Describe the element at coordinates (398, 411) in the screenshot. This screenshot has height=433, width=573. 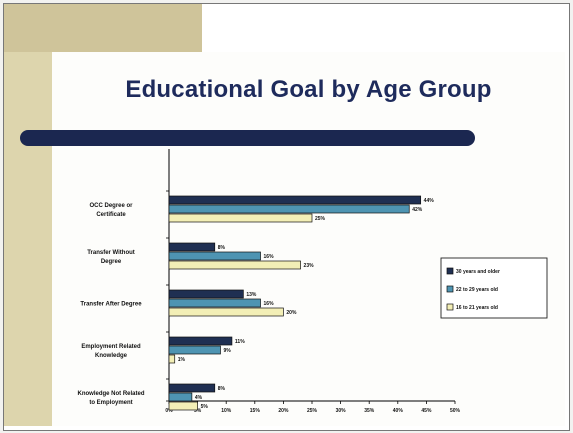
I see `x-tick-label: 40%` at that location.